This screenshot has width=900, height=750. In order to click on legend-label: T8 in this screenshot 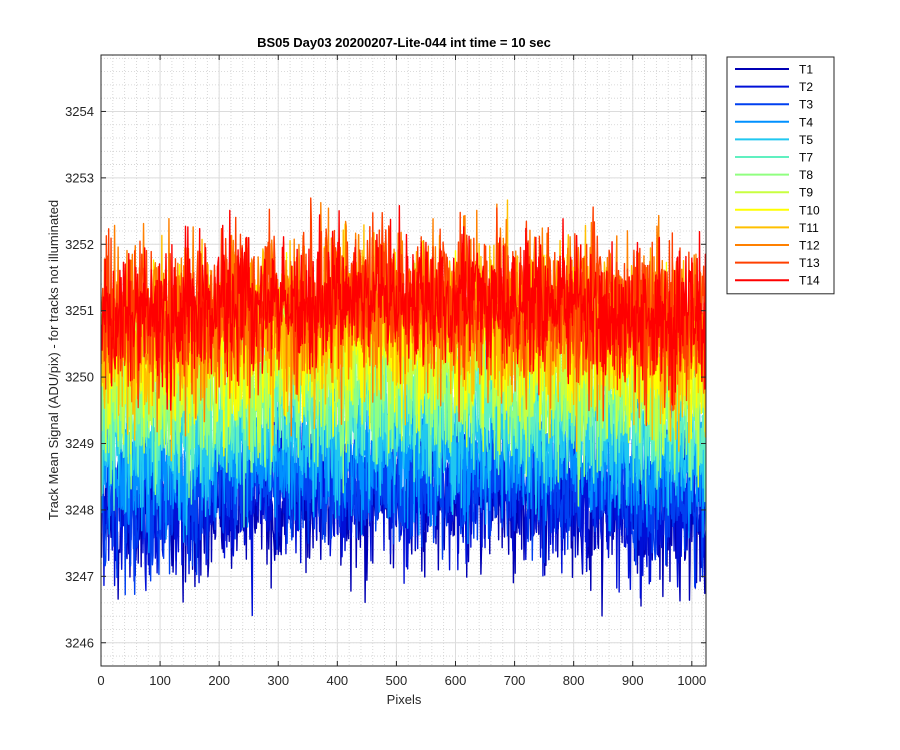, I will do `click(806, 175)`.